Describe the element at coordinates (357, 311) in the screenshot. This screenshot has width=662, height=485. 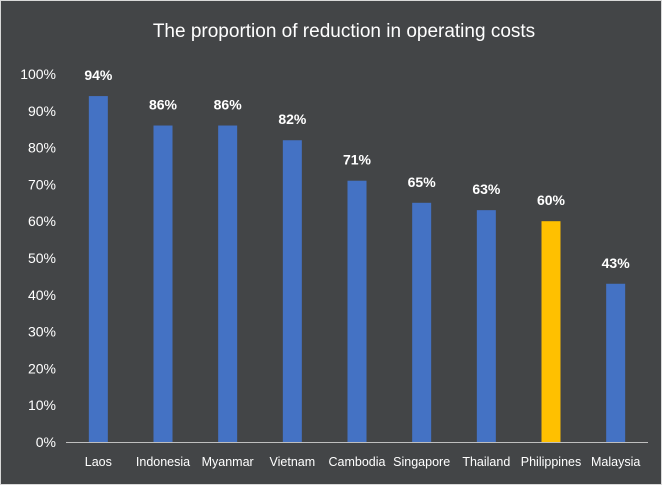
I see `bar-cambodia` at that location.